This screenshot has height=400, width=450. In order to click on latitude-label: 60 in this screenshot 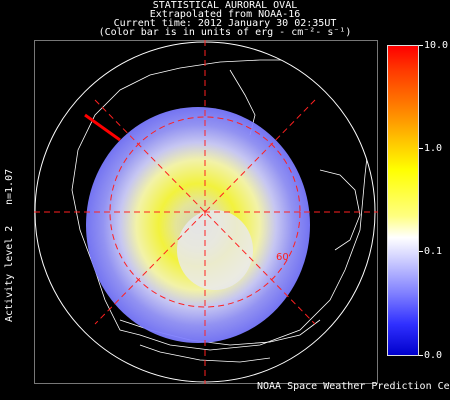, I will do `click(282, 257)`.